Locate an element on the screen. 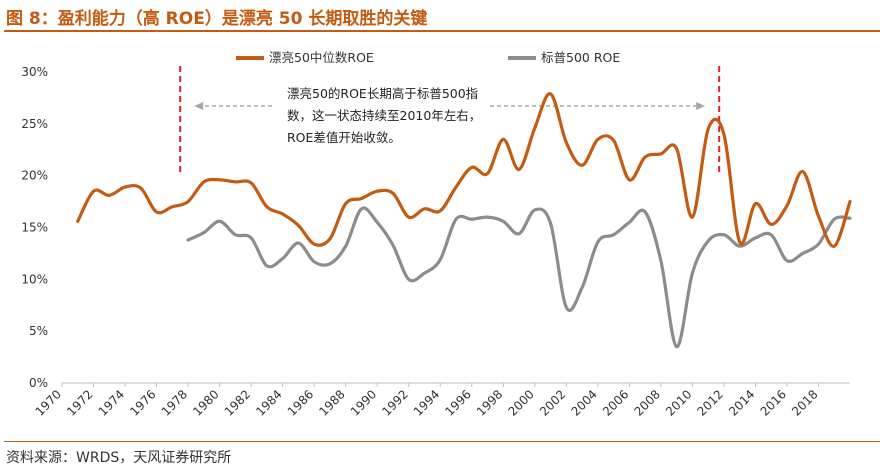 This screenshot has width=884, height=471. x-tick-label: 2014 is located at coordinates (741, 402).